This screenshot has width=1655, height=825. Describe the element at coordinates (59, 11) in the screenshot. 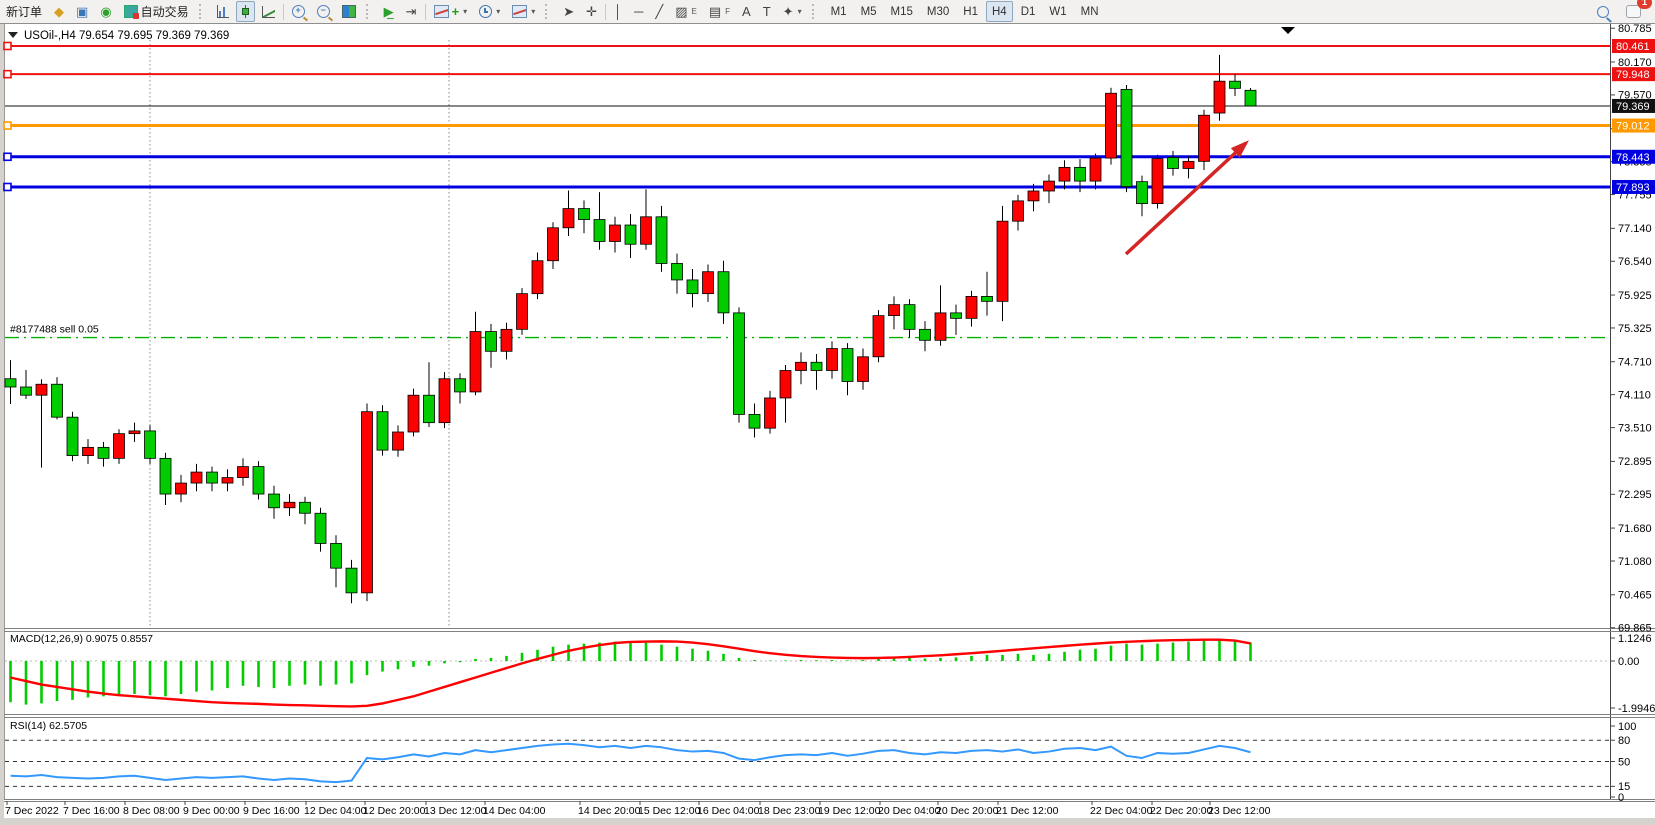

I see `market-watch-button: ◆` at that location.